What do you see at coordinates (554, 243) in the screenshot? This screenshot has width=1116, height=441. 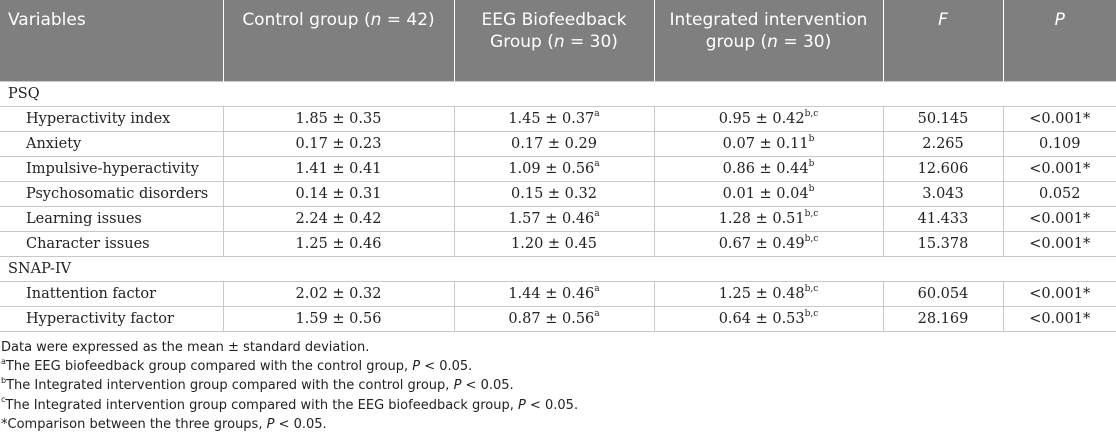 I see `cell-eeg: 1.20 ± 0.45` at bounding box center [554, 243].